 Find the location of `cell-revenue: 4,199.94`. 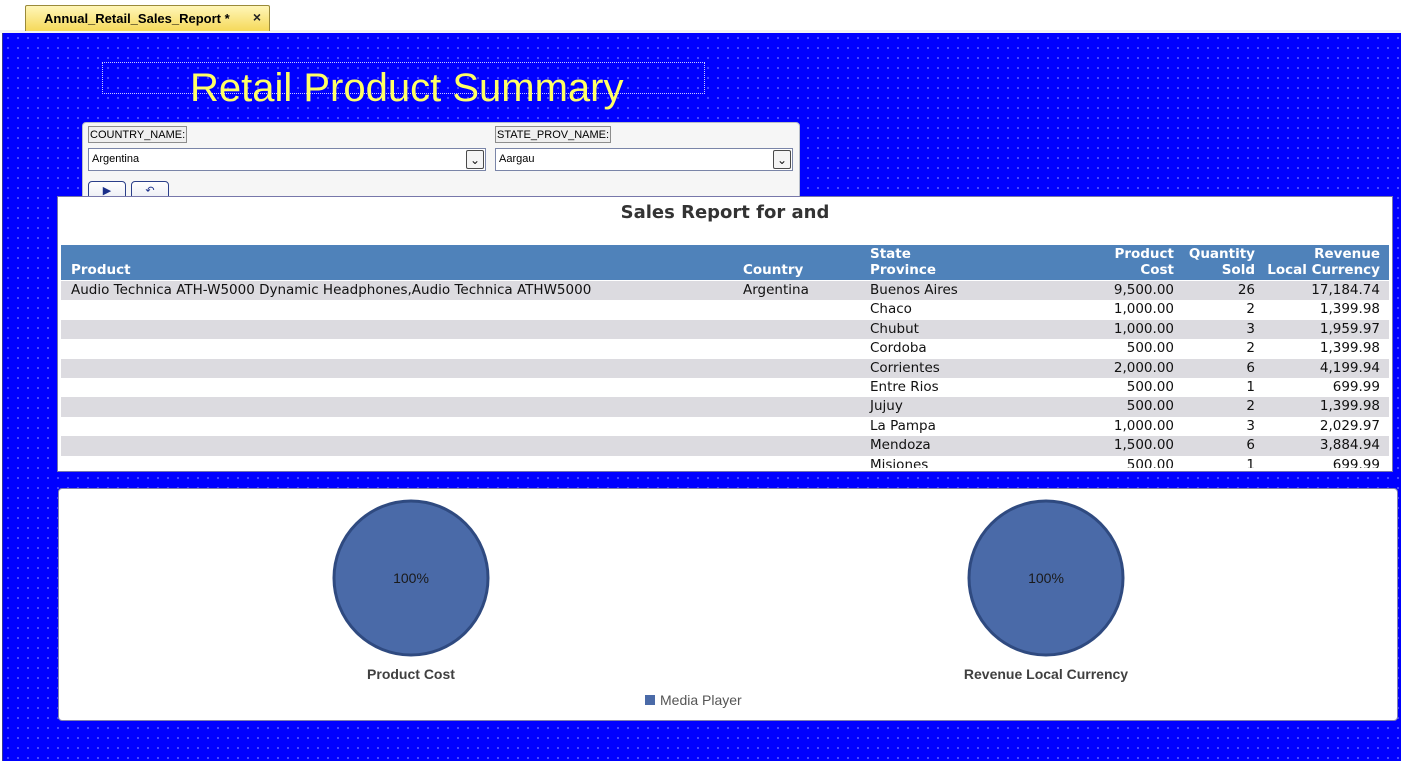

cell-revenue: 4,199.94 is located at coordinates (1349, 367).